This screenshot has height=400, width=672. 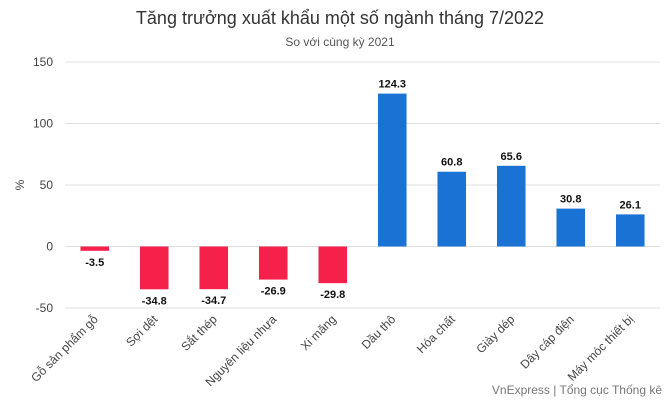 What do you see at coordinates (142, 331) in the screenshot?
I see `x-tick-label: Sợi dệt` at bounding box center [142, 331].